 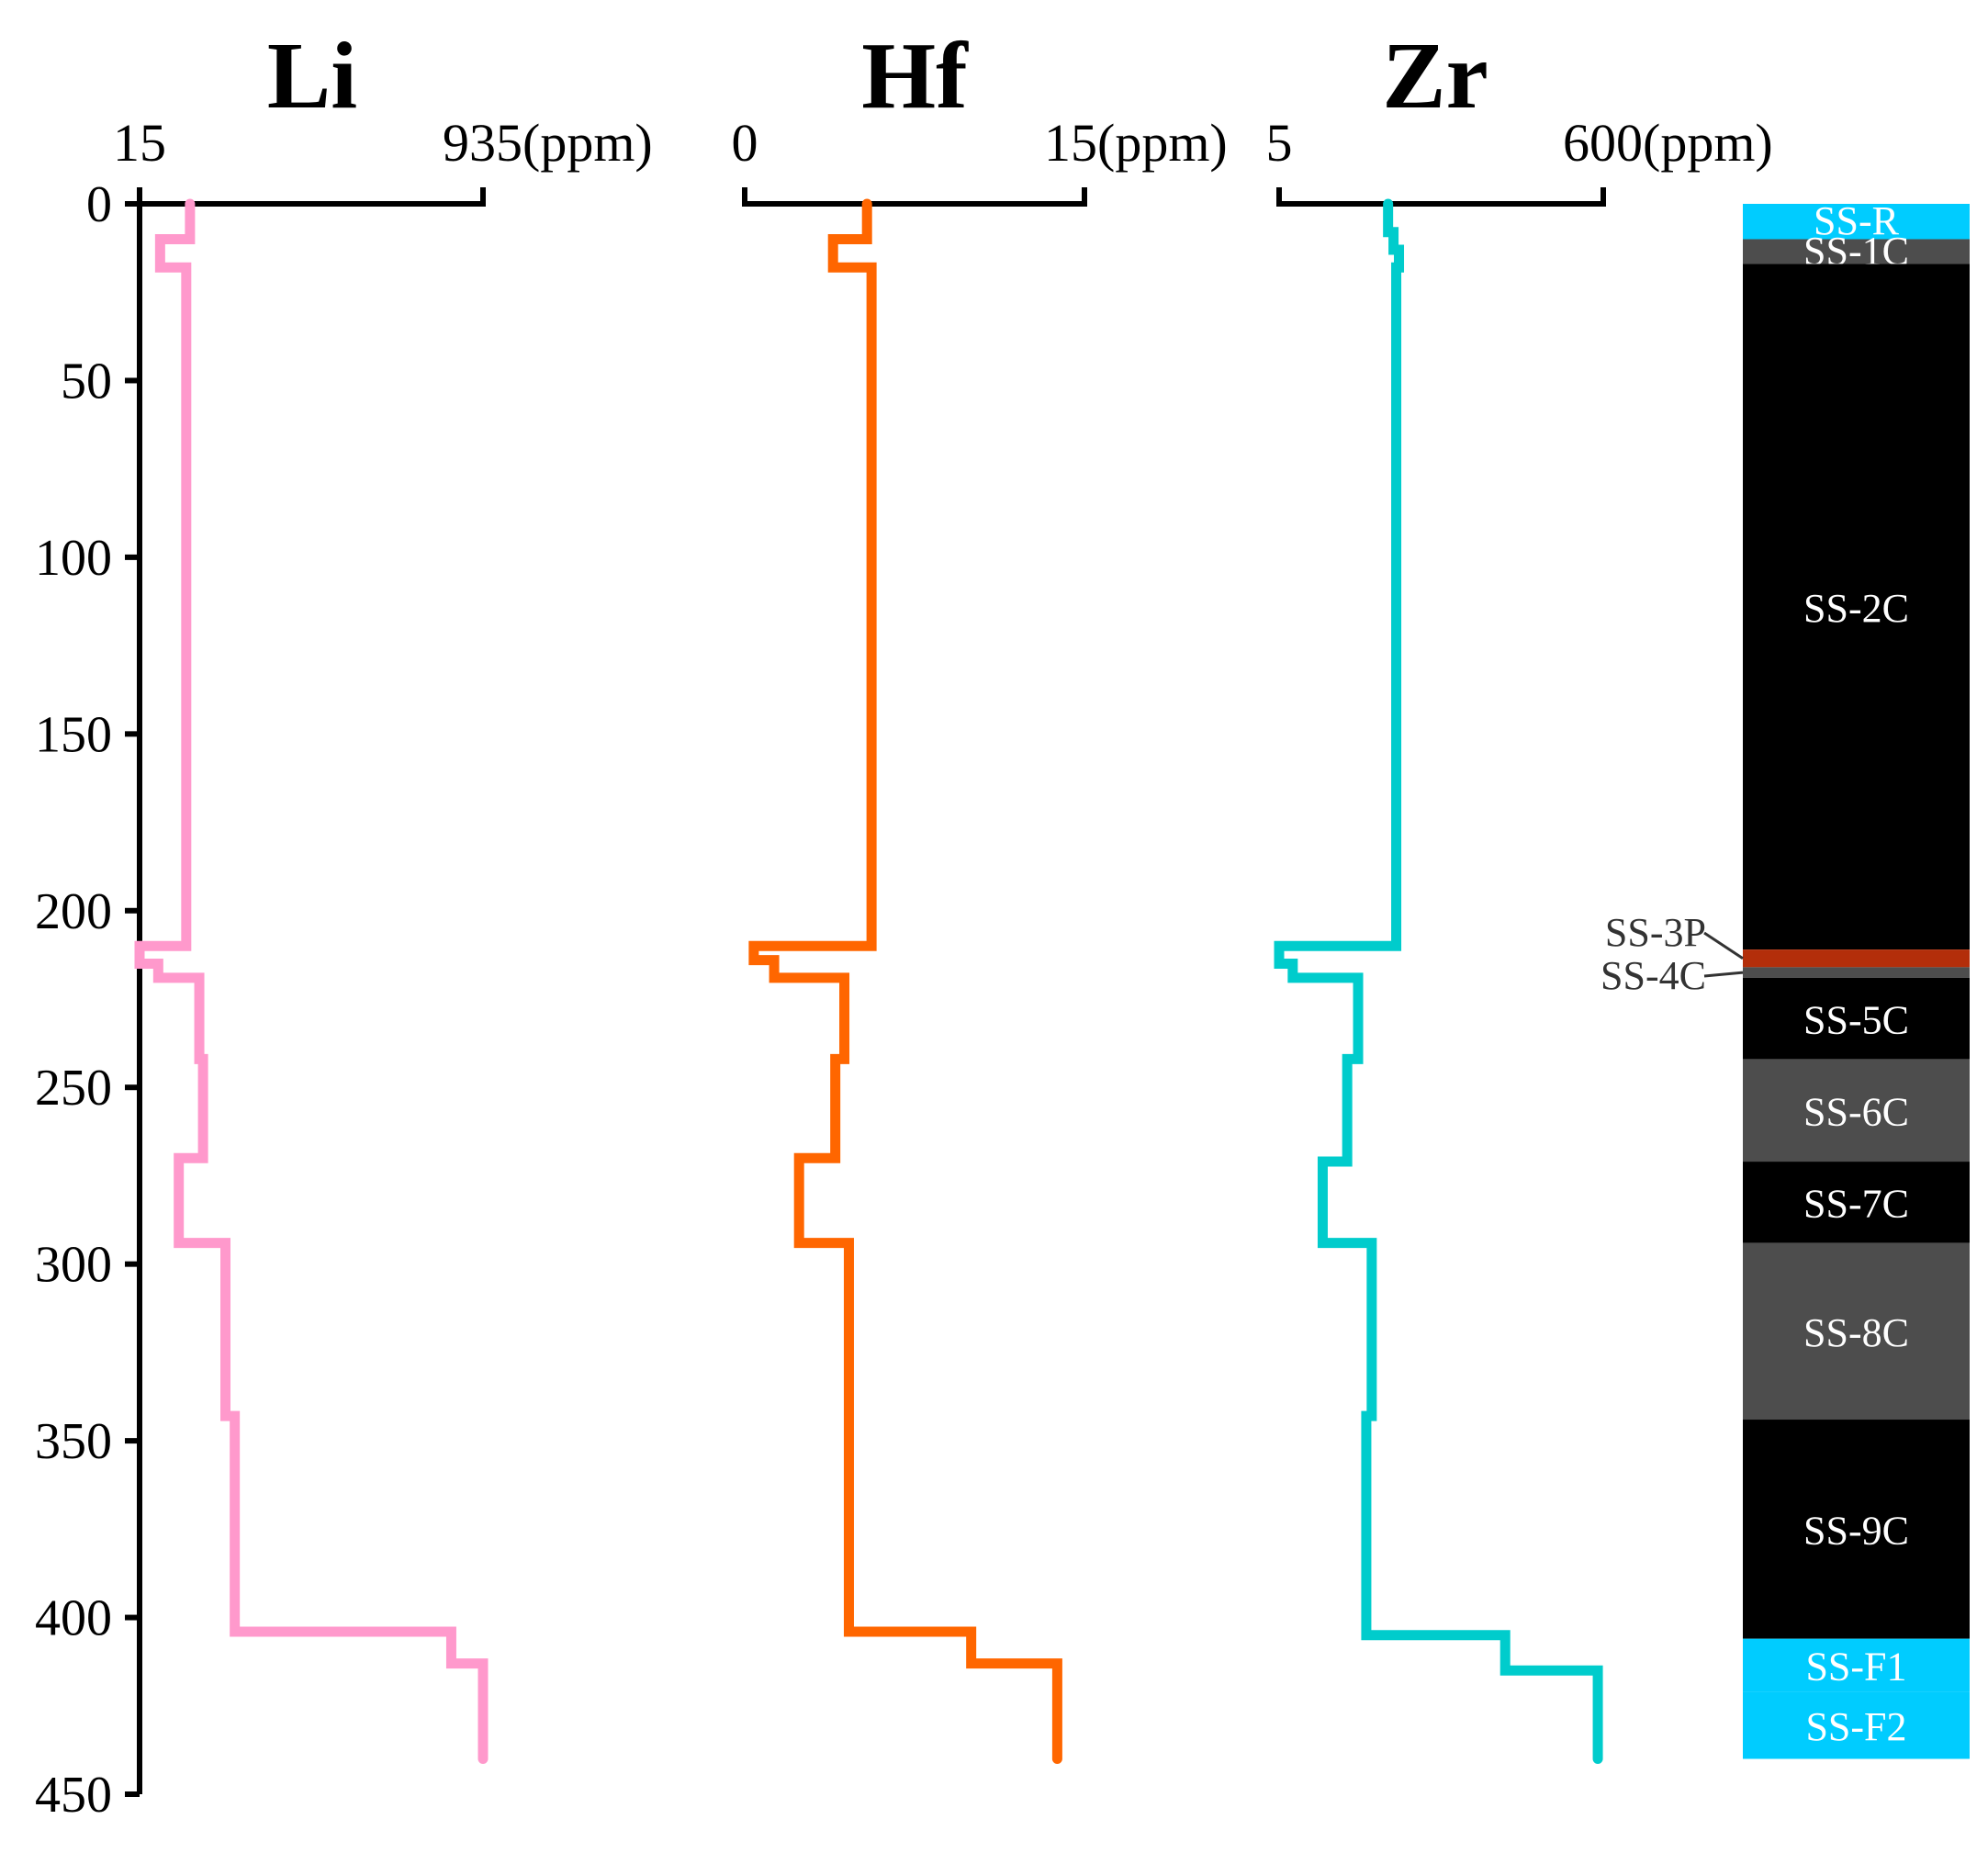 I want to click on strat-unit-ss-2c, so click(x=1857, y=607).